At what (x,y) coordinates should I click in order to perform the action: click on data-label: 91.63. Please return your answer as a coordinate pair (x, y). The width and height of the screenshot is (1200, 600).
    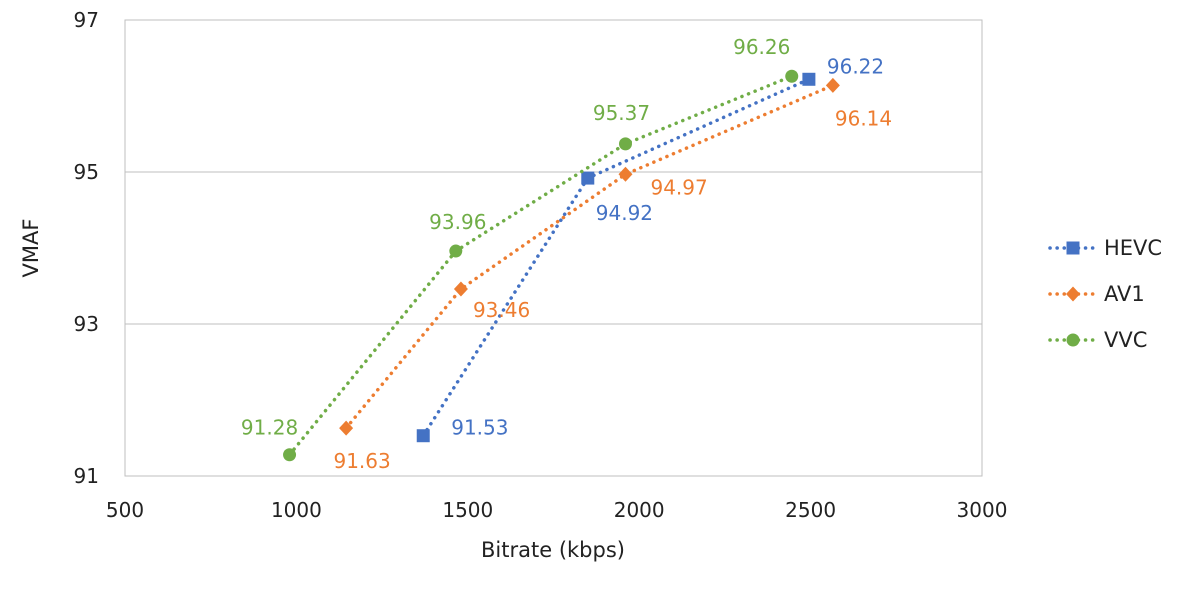
    Looking at the image, I should click on (361, 461).